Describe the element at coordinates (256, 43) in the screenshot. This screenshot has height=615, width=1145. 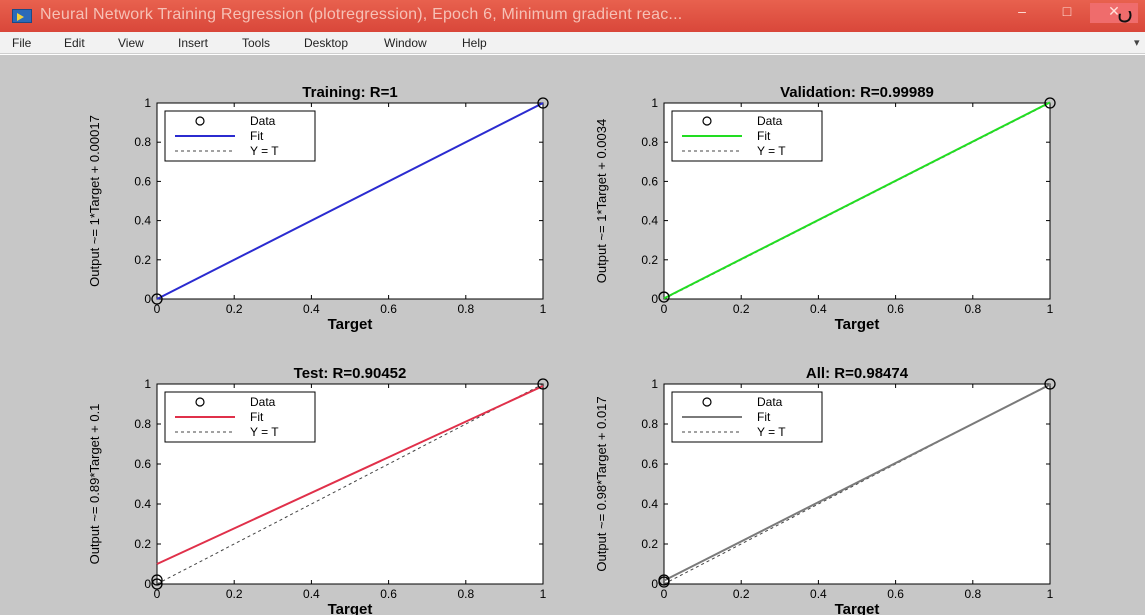
I see `menu-tools: Tools` at that location.